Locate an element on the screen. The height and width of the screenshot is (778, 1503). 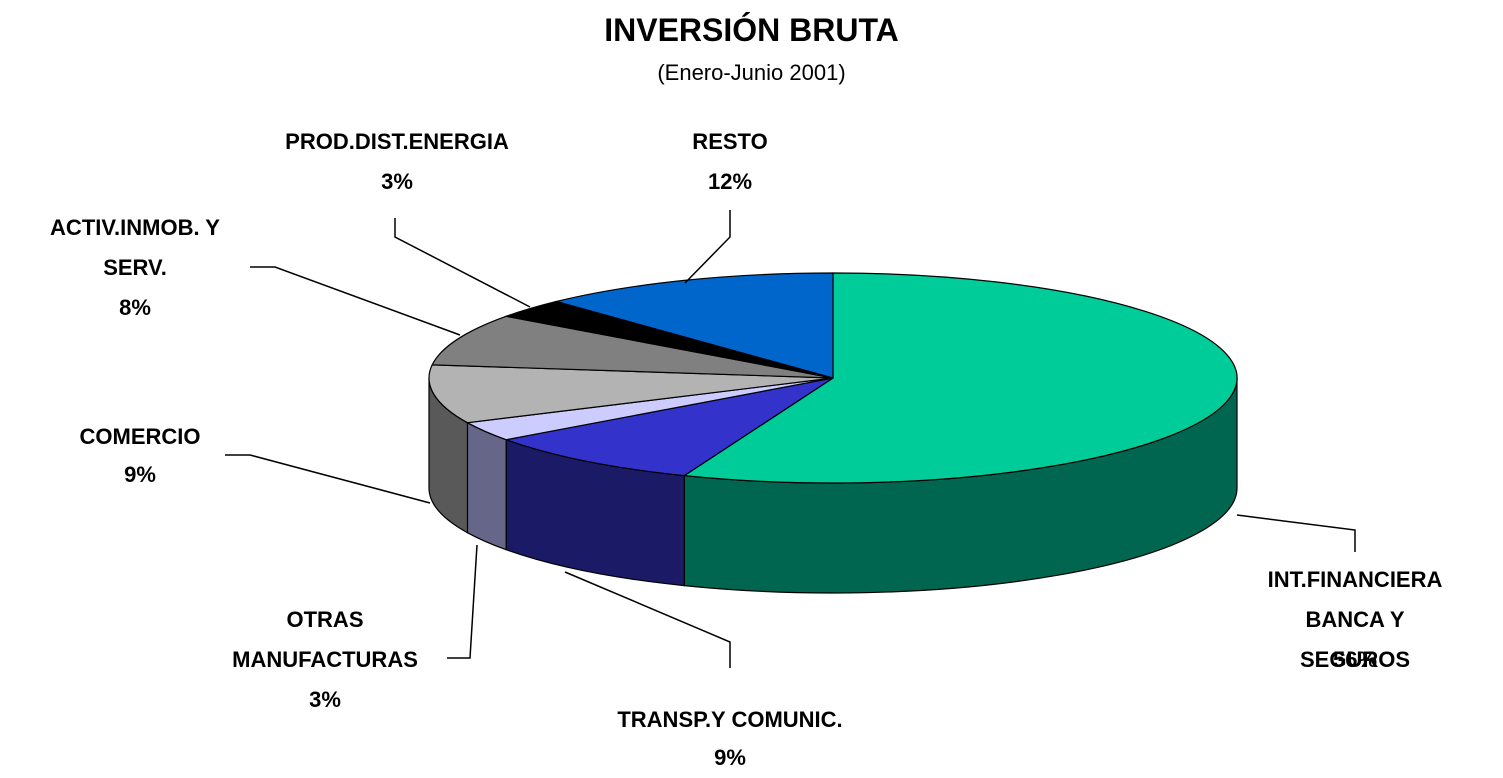
chart-subtitle: (Enero-Junio 2001) is located at coordinates (751, 72).